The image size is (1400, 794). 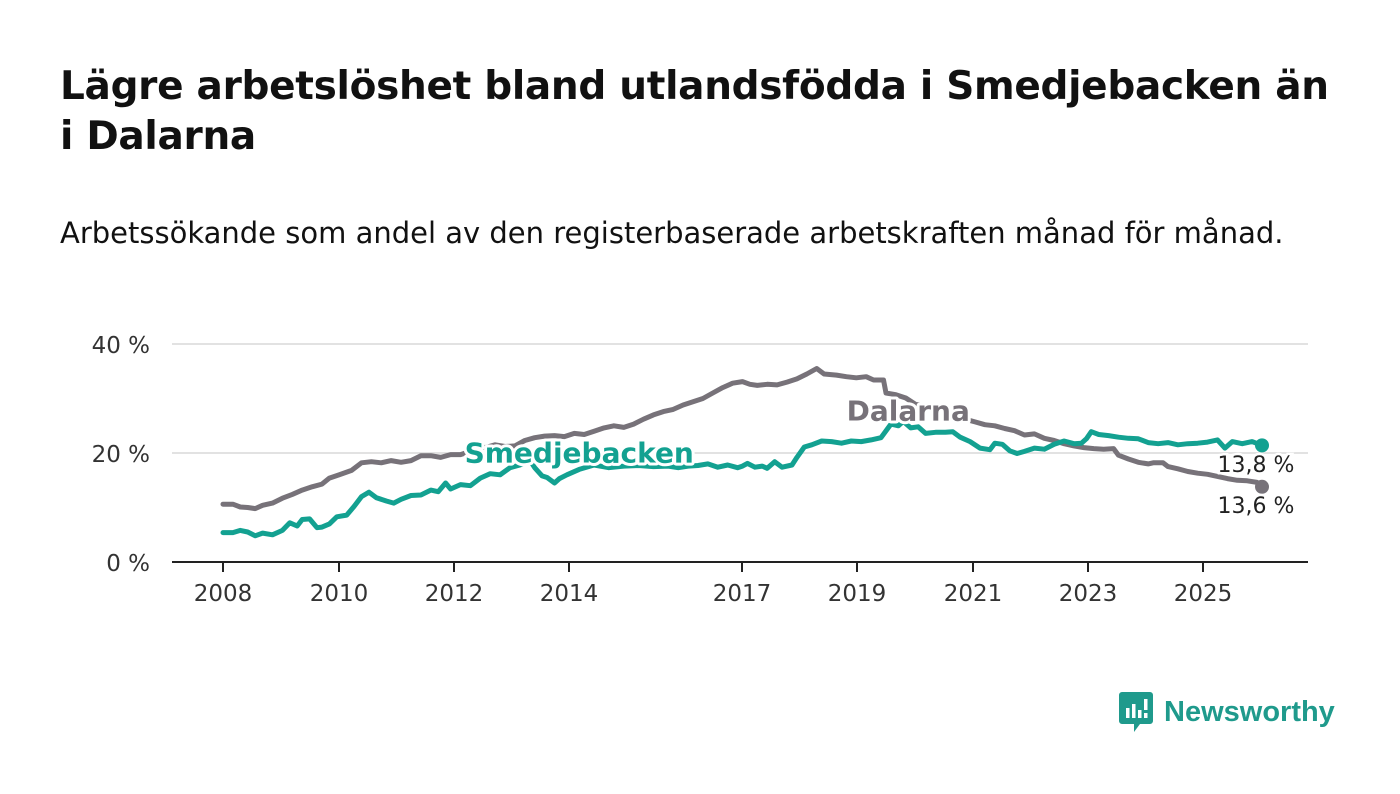 I want to click on x-tick-label: 2010, so click(x=339, y=594).